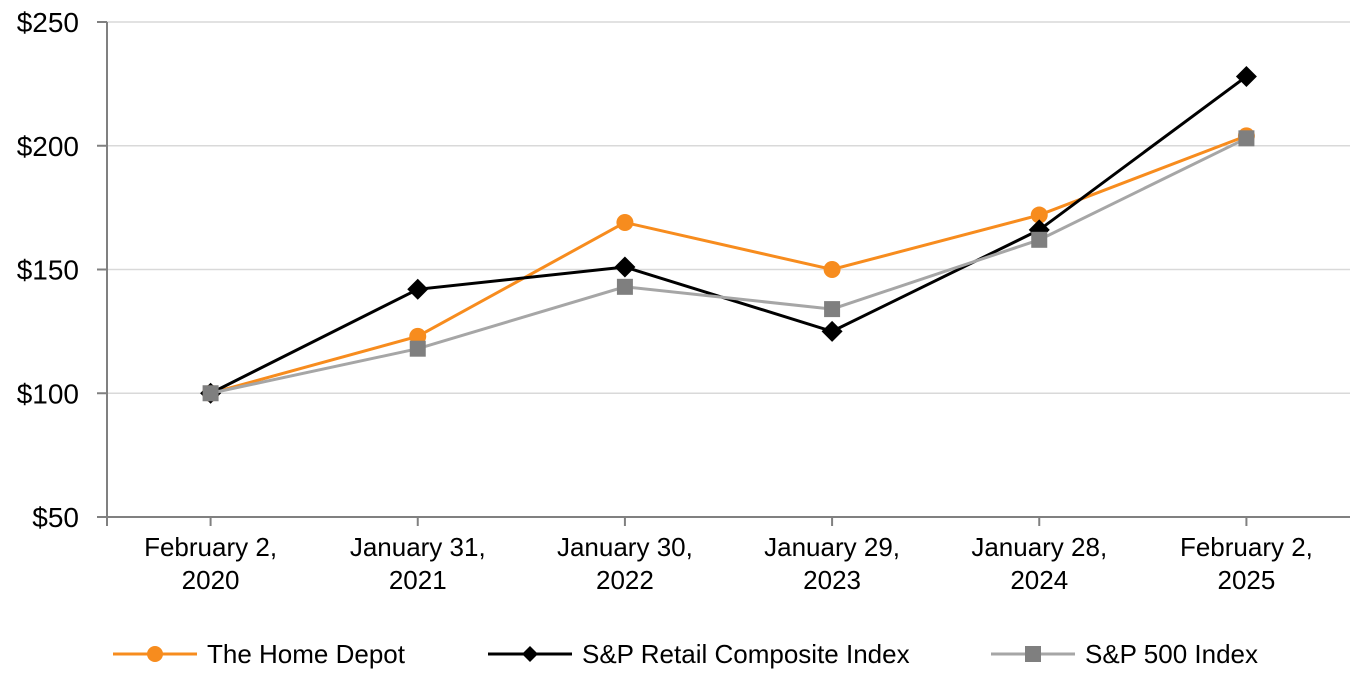 The height and width of the screenshot is (696, 1368). Describe the element at coordinates (1039, 547) in the screenshot. I see `x-tick-line1: January 28,` at that location.